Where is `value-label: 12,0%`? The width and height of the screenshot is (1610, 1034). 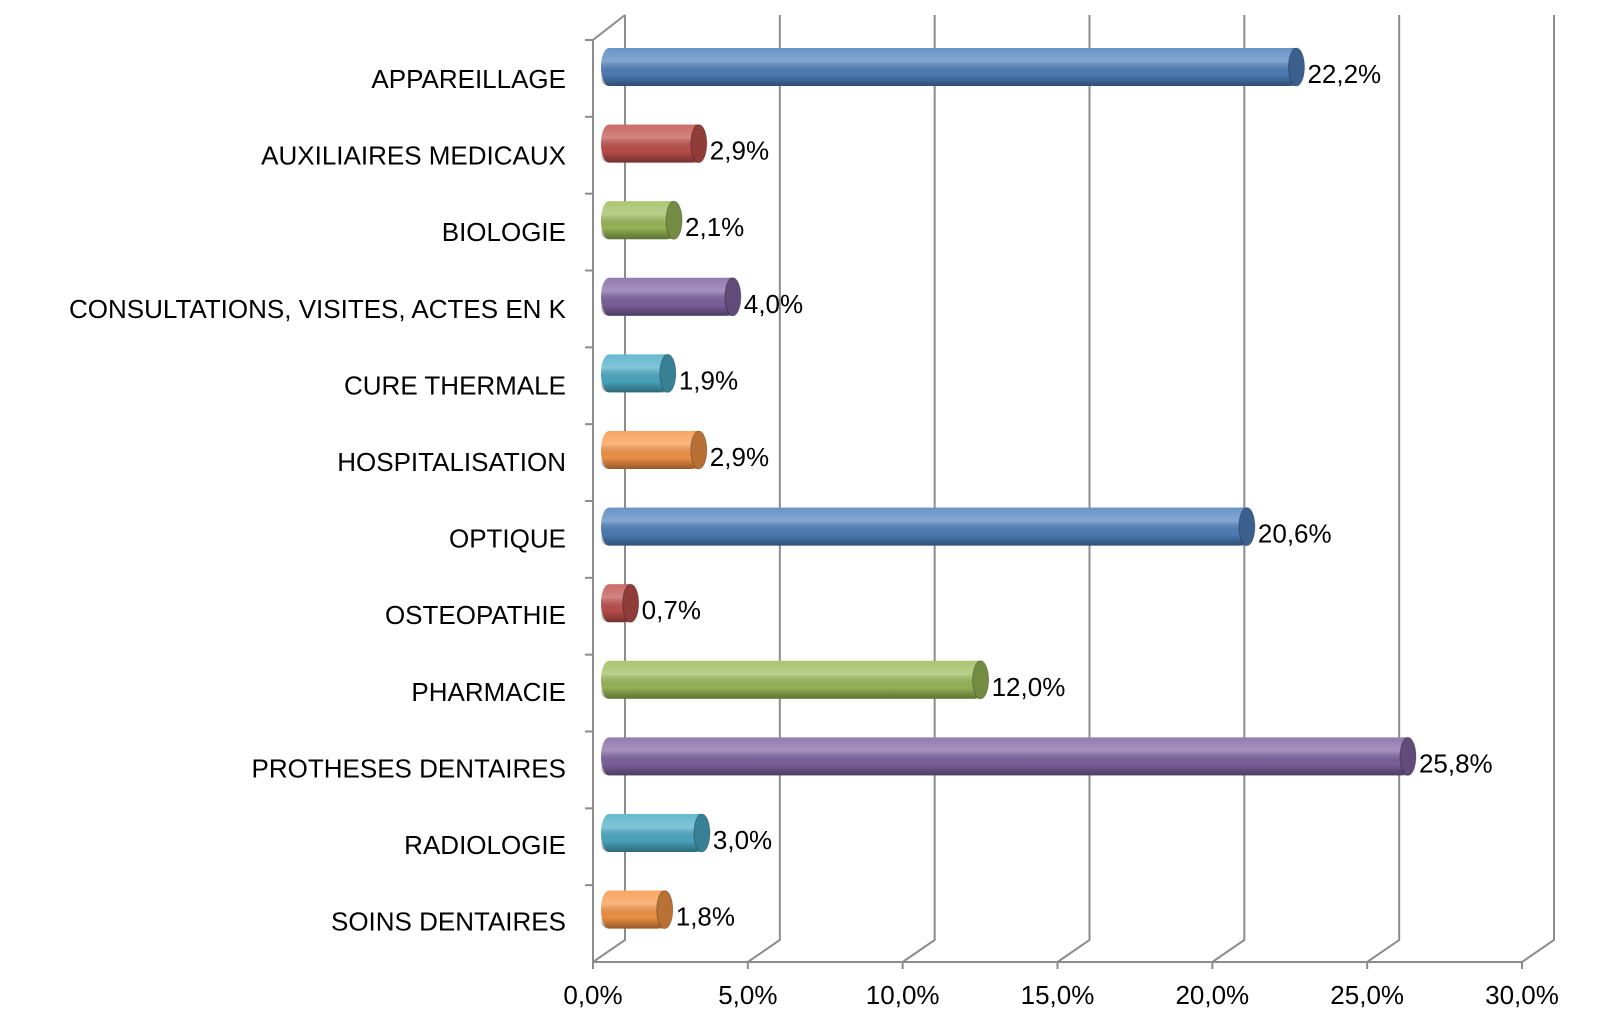
value-label: 12,0% is located at coordinates (1029, 687).